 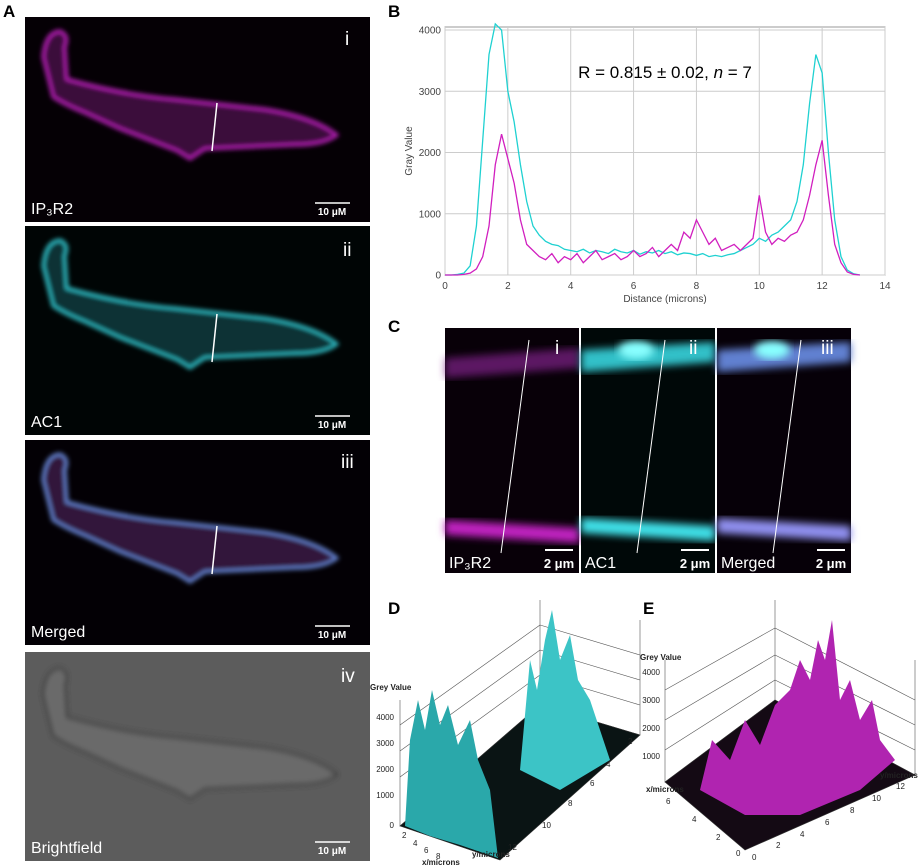 I want to click on image-panel: iii Merged 2 μm, so click(x=784, y=450).